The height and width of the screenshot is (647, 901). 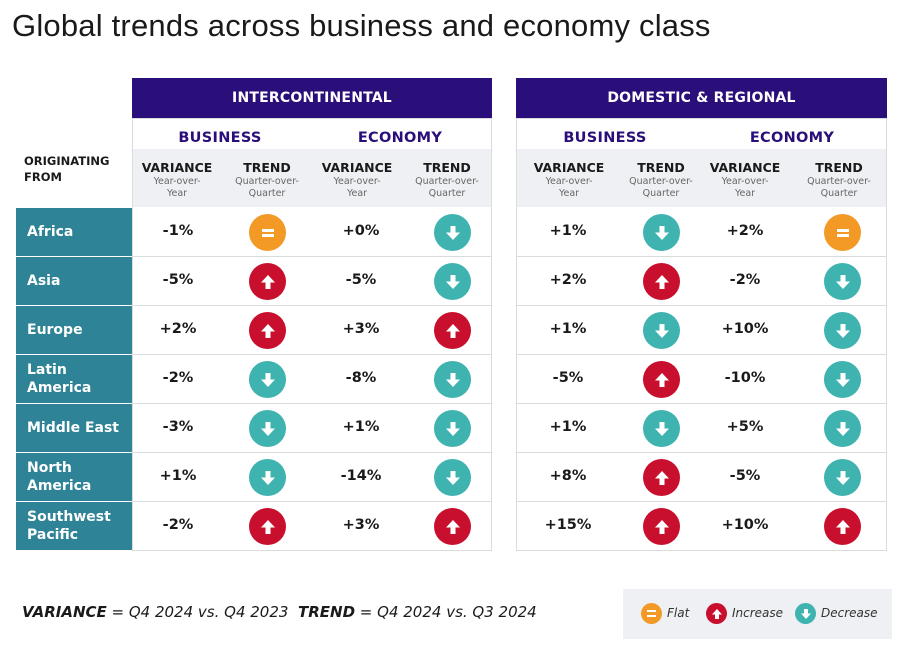 I want to click on region-label: Southwest Pacific, so click(x=74, y=526).